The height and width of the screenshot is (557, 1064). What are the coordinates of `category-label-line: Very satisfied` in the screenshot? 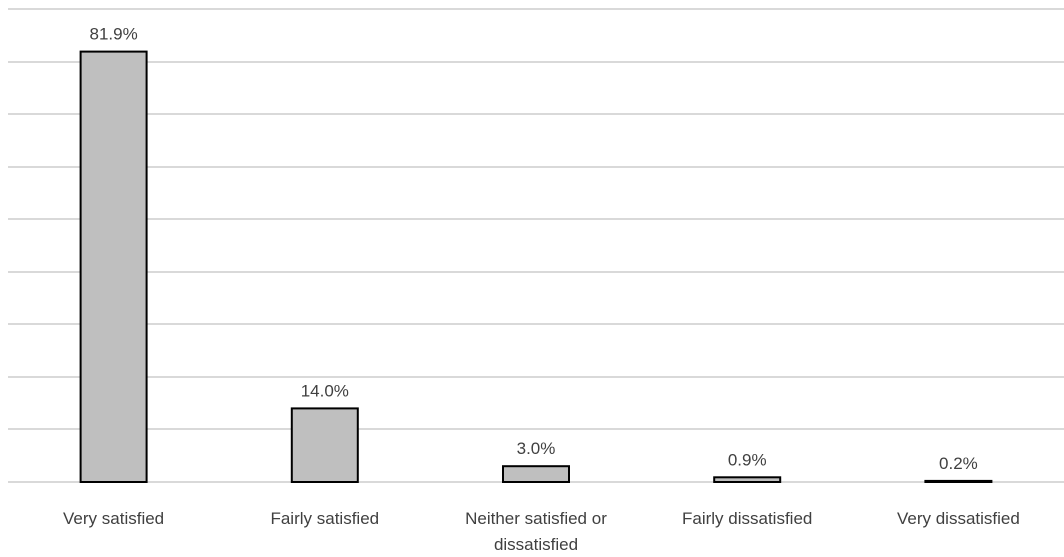 It's located at (113, 518).